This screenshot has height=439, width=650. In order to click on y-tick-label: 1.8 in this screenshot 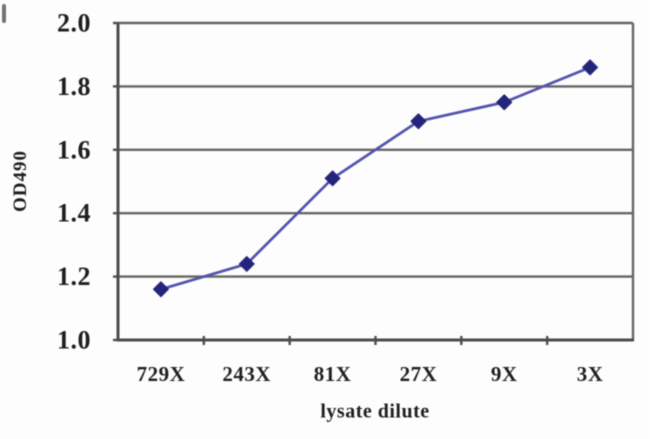, I will do `click(74, 86)`.